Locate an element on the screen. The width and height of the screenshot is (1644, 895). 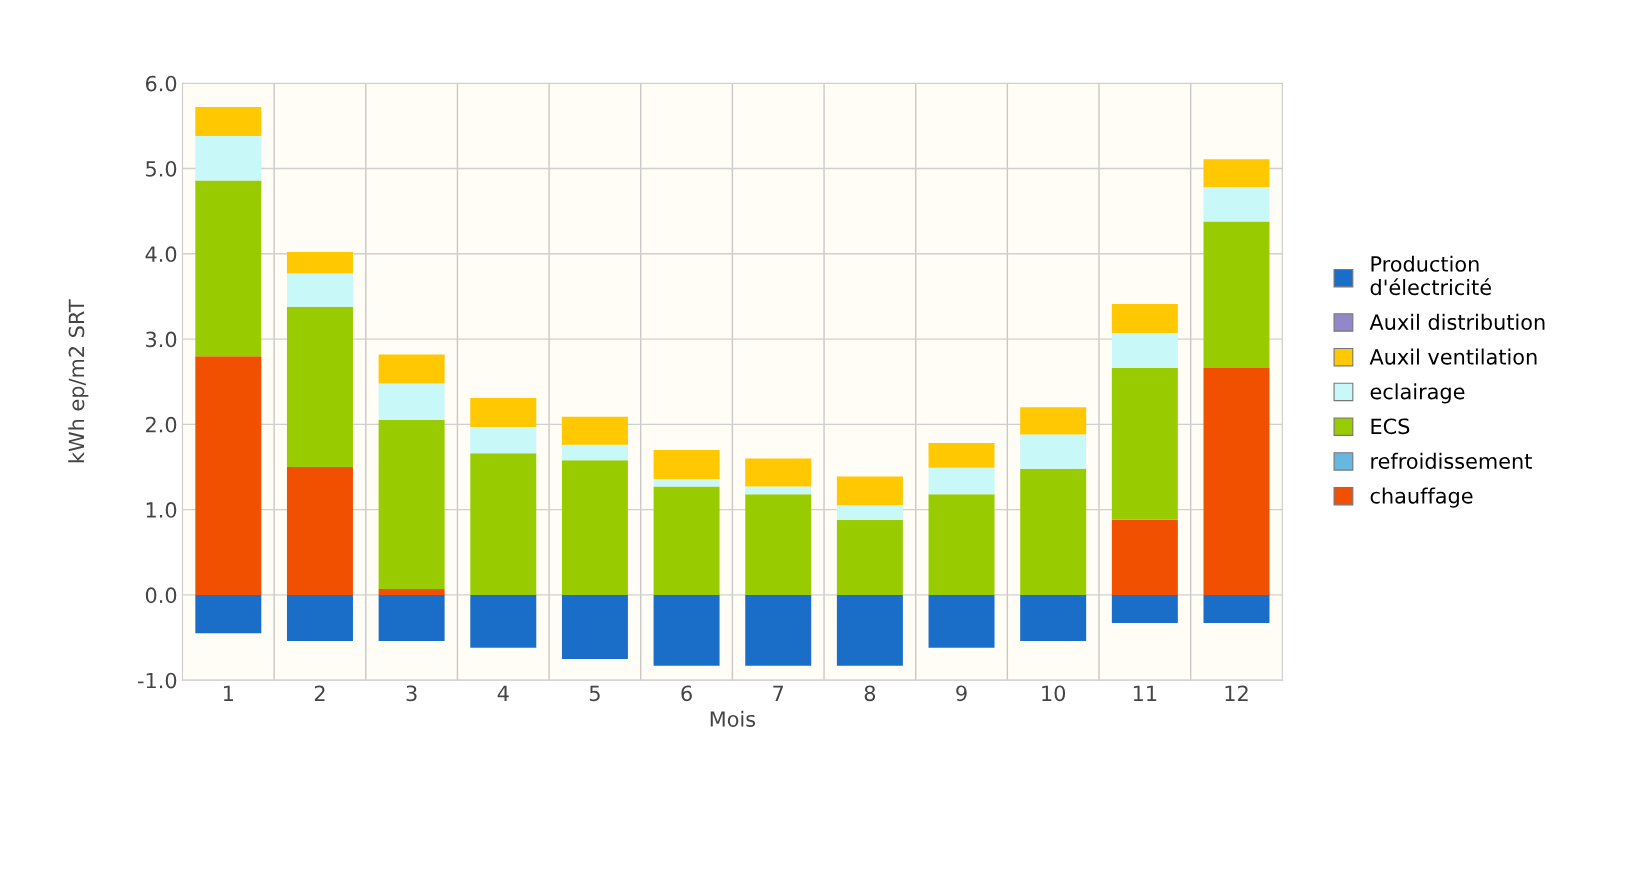
y-tick-label: 4.0 is located at coordinates (161, 254).